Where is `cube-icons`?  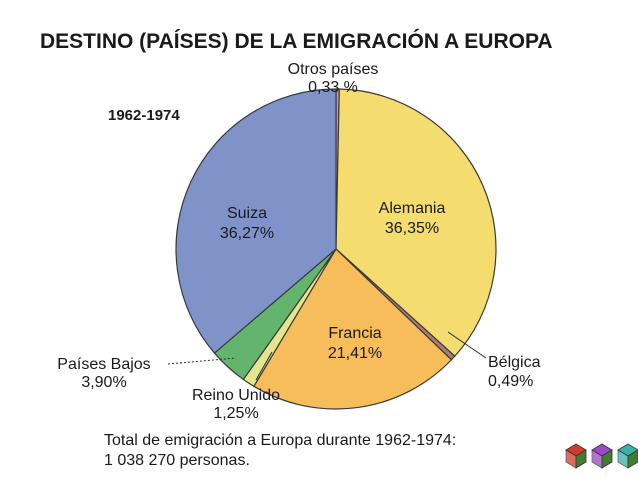 cube-icons is located at coordinates (601, 456).